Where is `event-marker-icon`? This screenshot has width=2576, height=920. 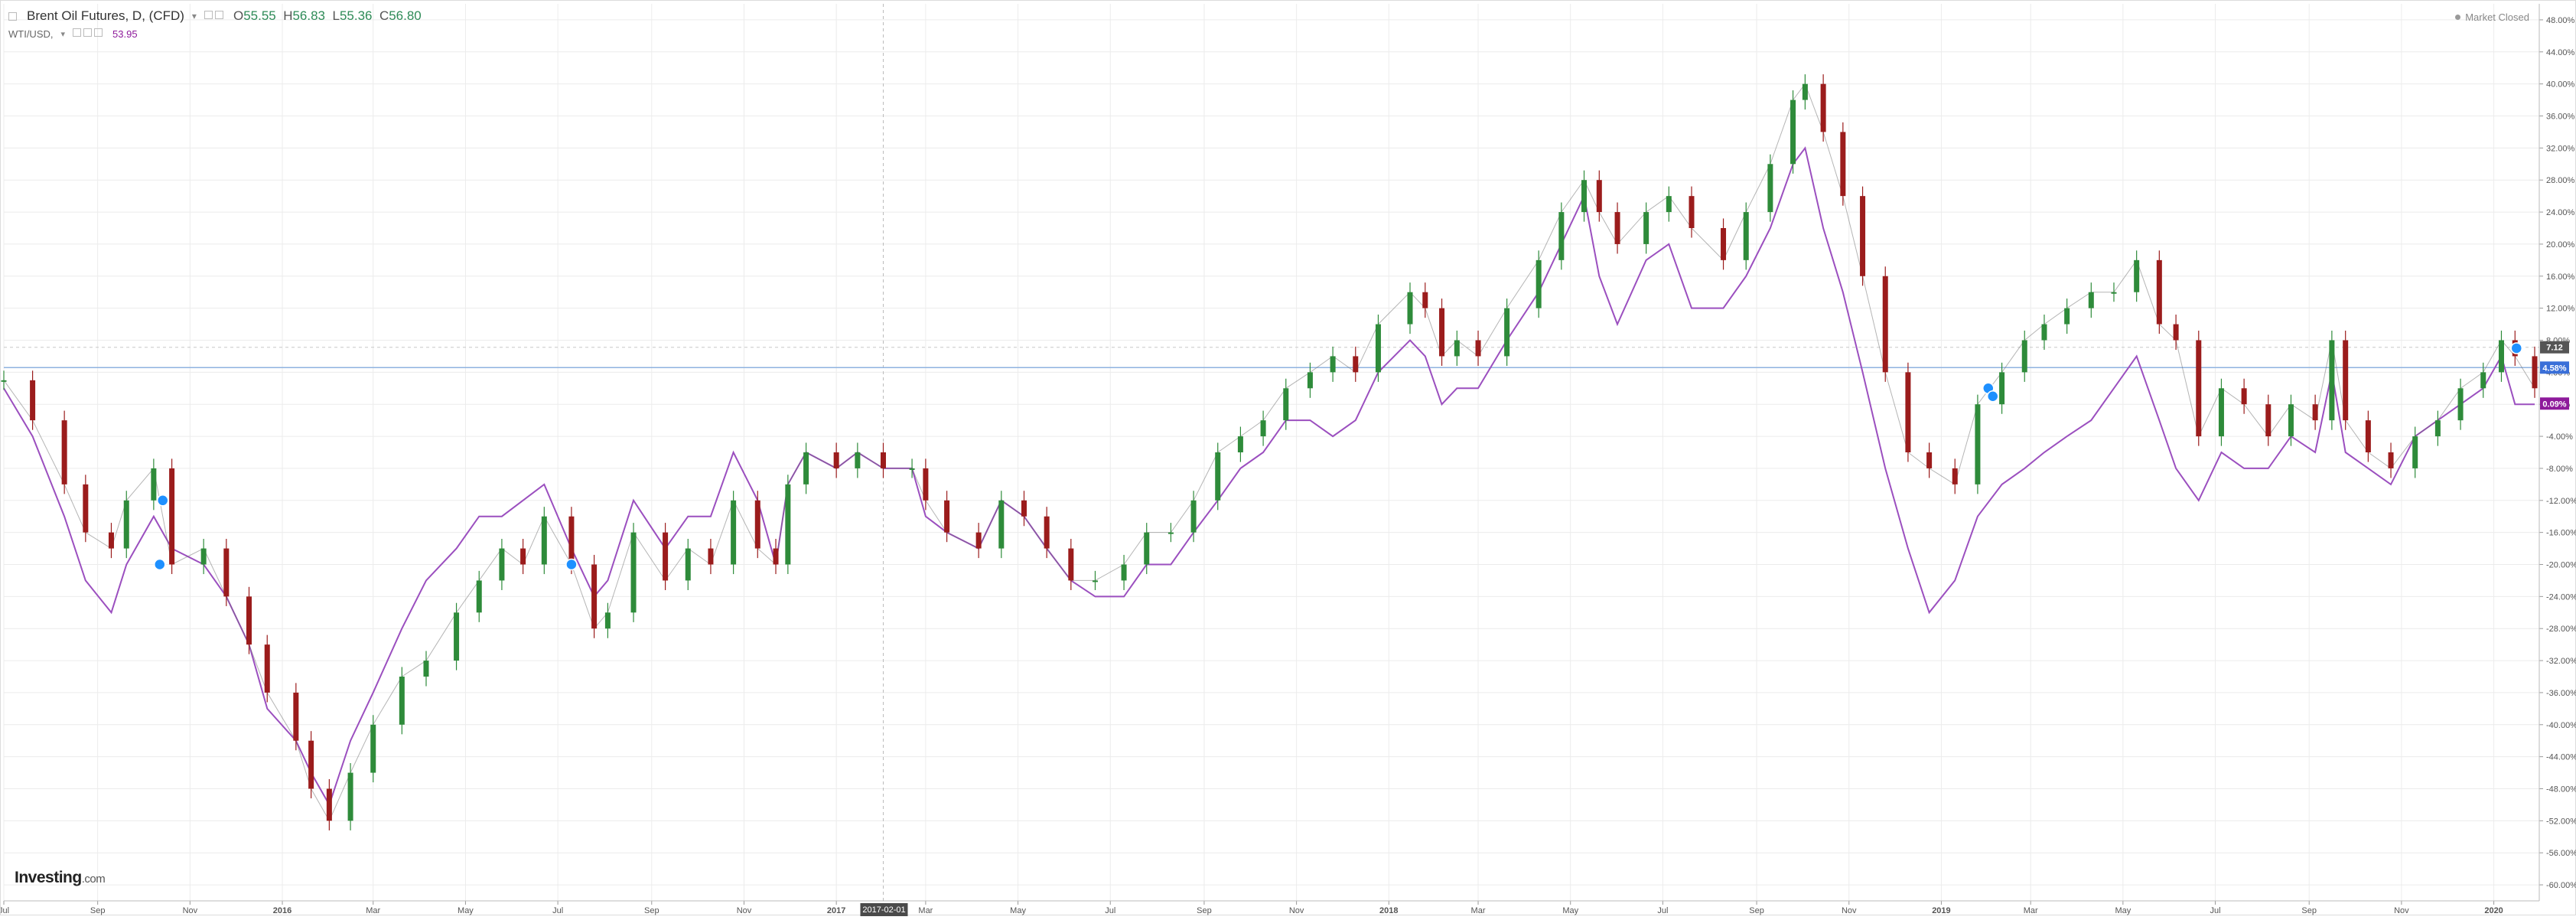
event-marker-icon is located at coordinates (2516, 348).